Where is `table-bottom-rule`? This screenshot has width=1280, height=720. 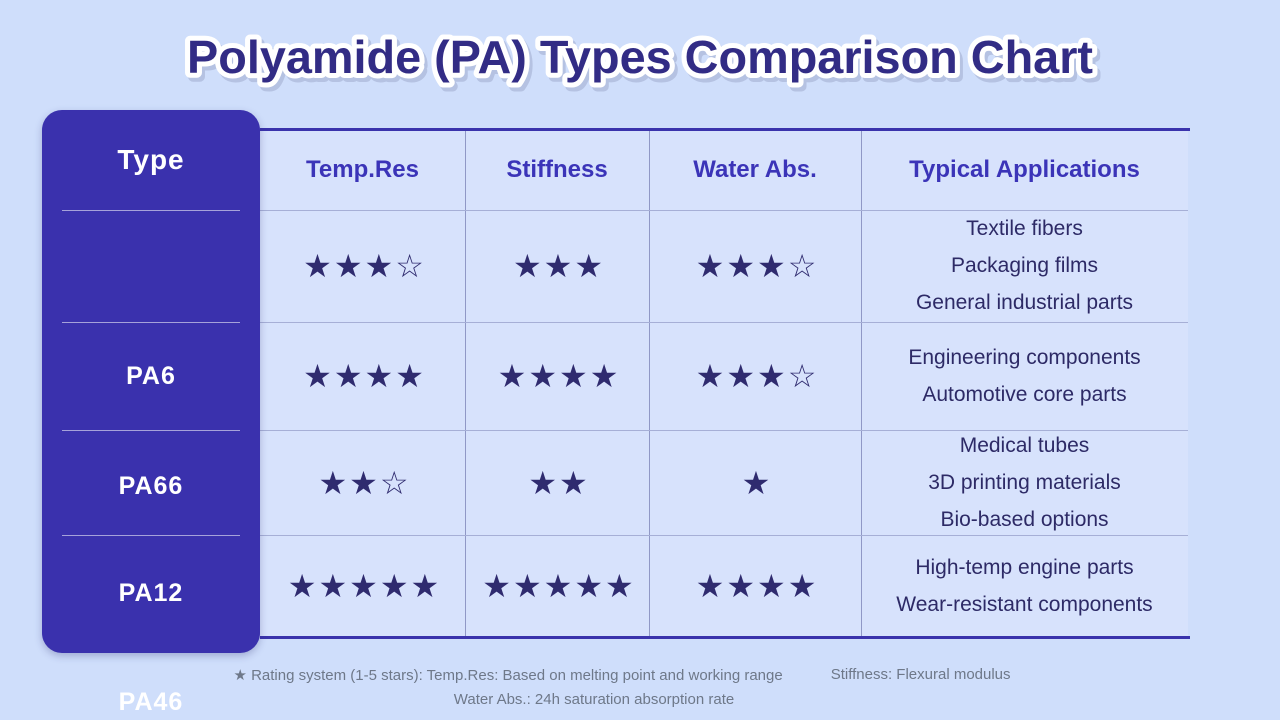 table-bottom-rule is located at coordinates (725, 637).